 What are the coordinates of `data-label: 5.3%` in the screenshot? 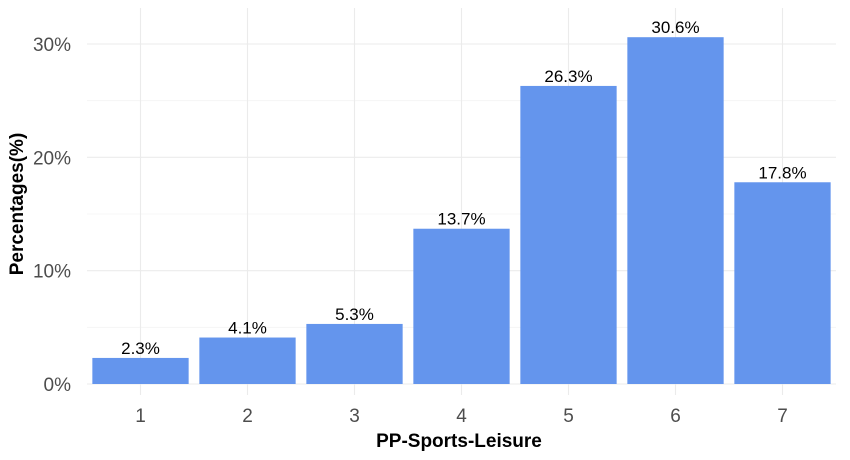 It's located at (354, 314).